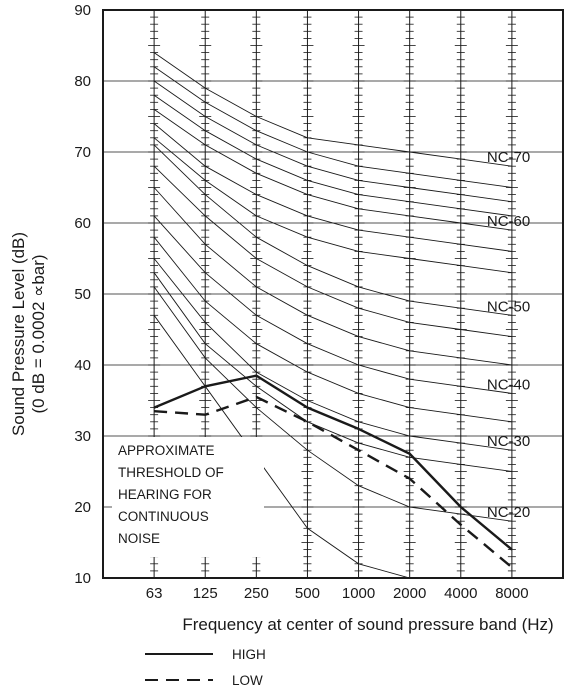 The width and height of the screenshot is (569, 693). What do you see at coordinates (460, 593) in the screenshot?
I see `x-tick-label: 4000` at bounding box center [460, 593].